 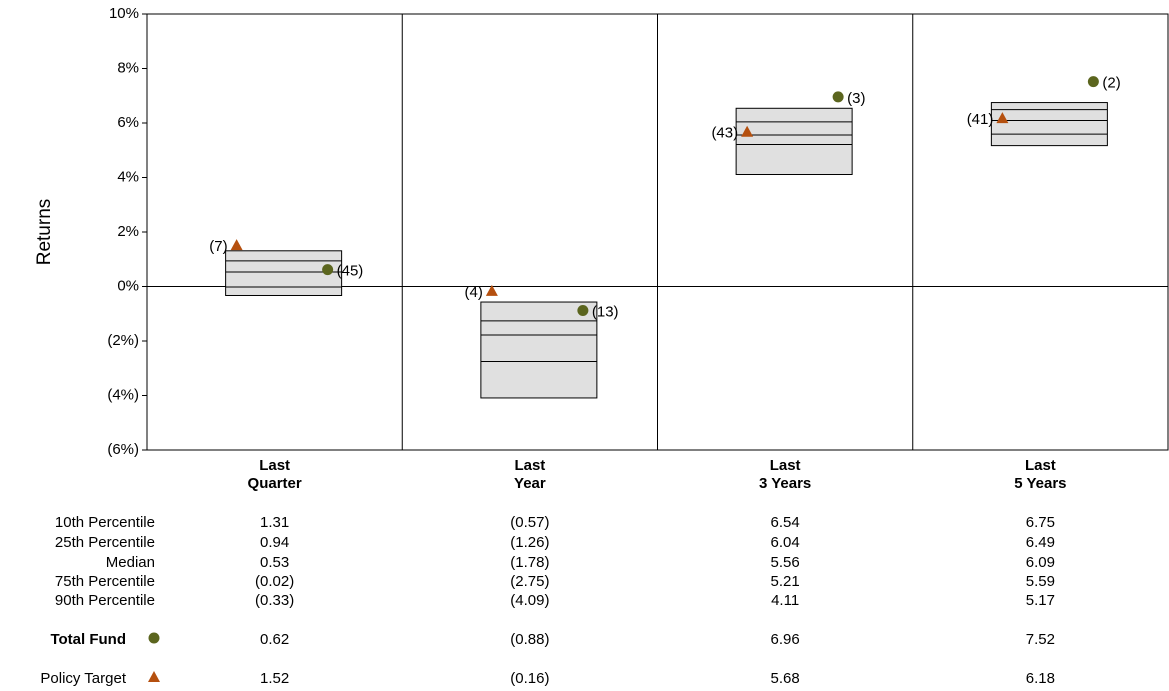 What do you see at coordinates (105, 600) in the screenshot?
I see `table-row-label: 90th Percentile` at bounding box center [105, 600].